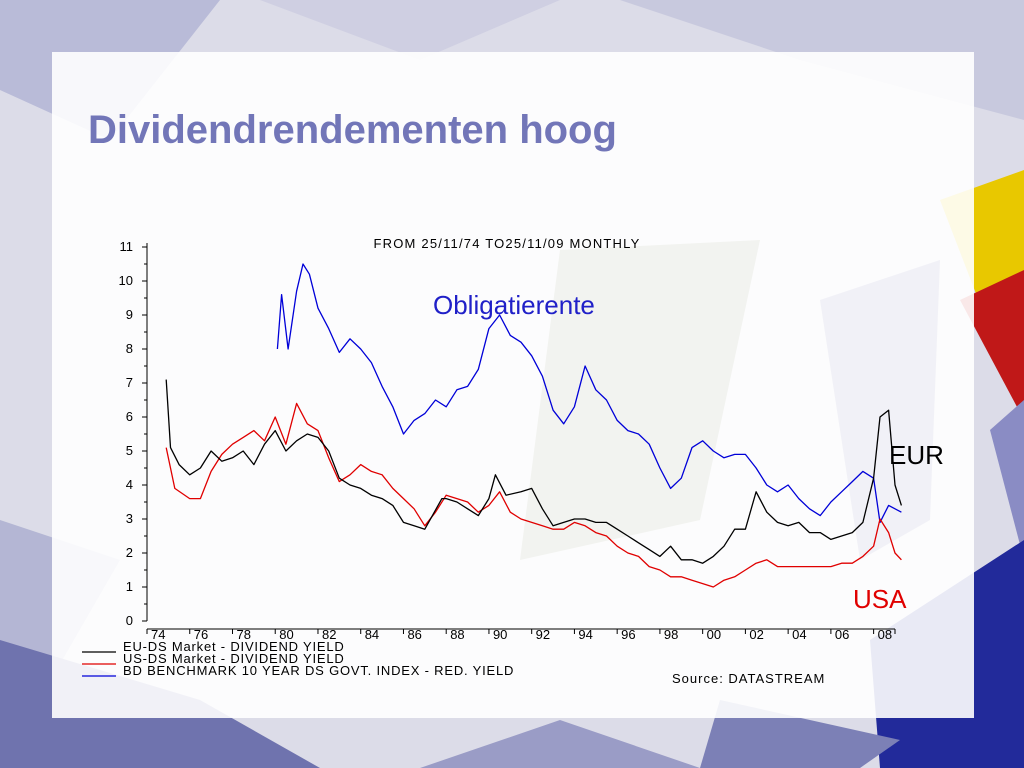  I want to click on legend-label: EU-DS Market - DIVIDEND YIELD, so click(234, 646).